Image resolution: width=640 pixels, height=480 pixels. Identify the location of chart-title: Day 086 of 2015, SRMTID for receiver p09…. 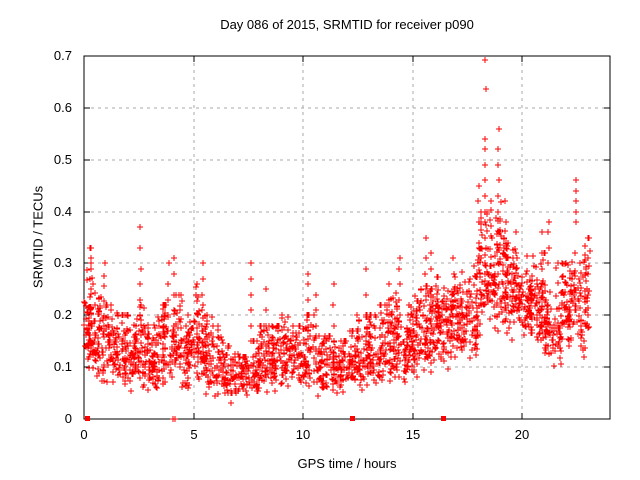
(347, 24).